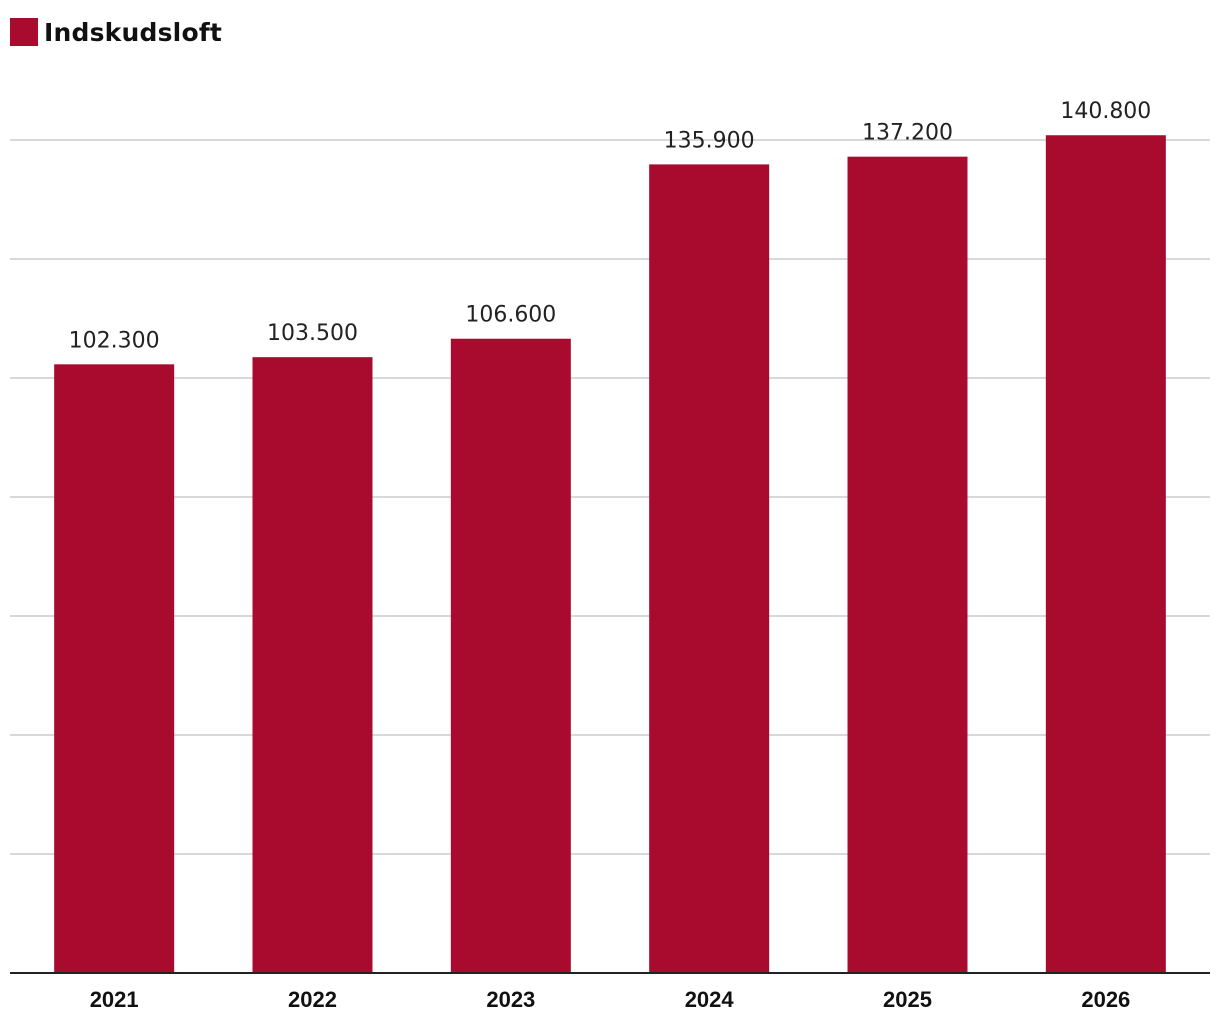 The width and height of the screenshot is (1220, 1020). Describe the element at coordinates (114, 668) in the screenshot. I see `bar-2021` at that location.